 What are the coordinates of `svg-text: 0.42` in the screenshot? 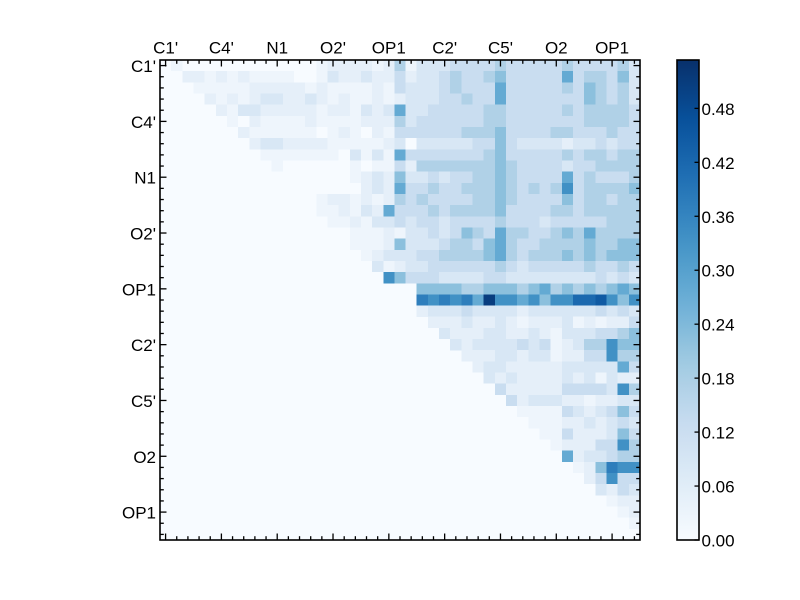 It's located at (718, 163).